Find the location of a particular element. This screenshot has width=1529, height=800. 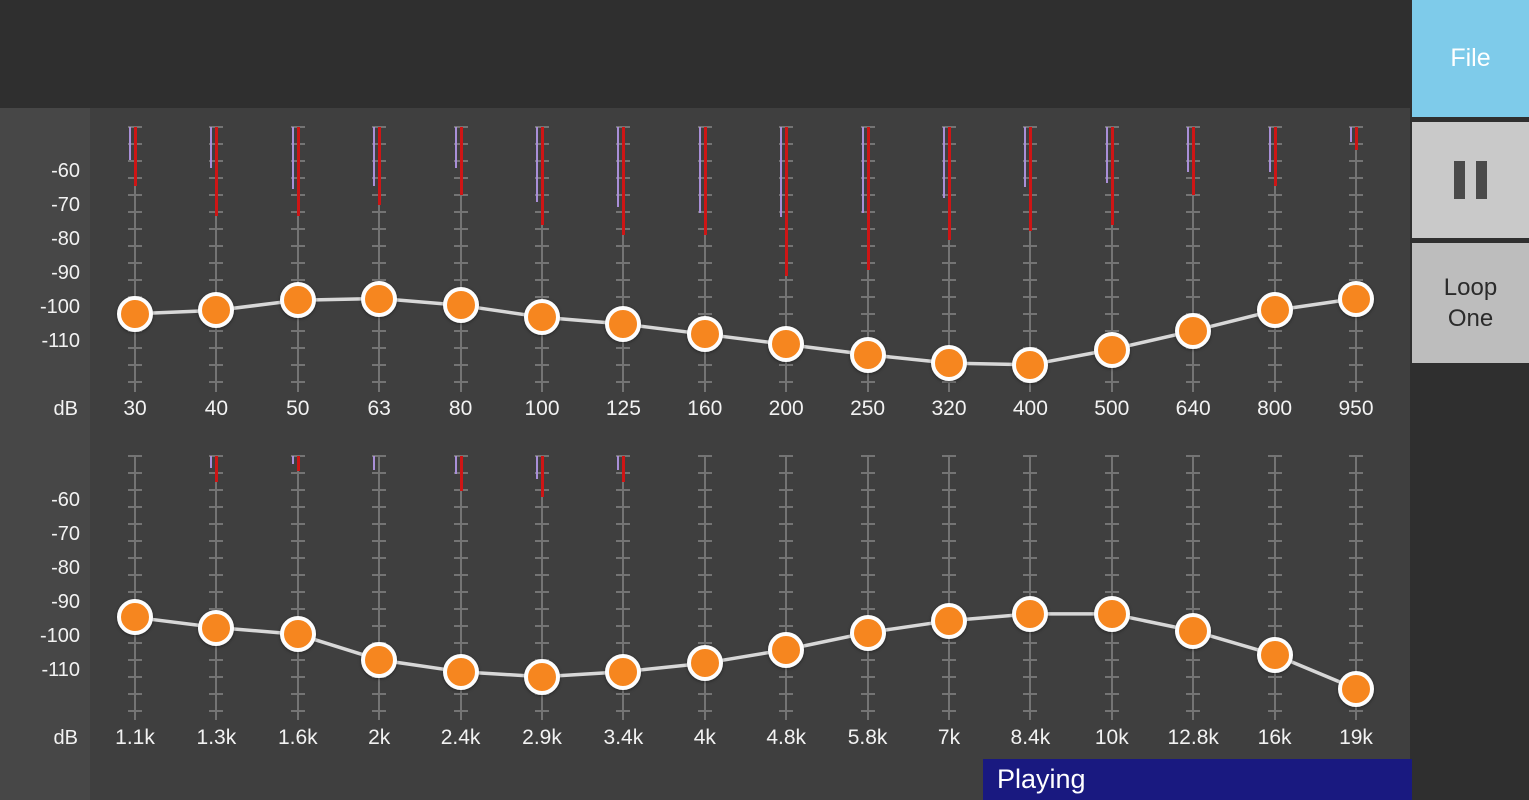

slider-knob-4.8k is located at coordinates (786, 649).